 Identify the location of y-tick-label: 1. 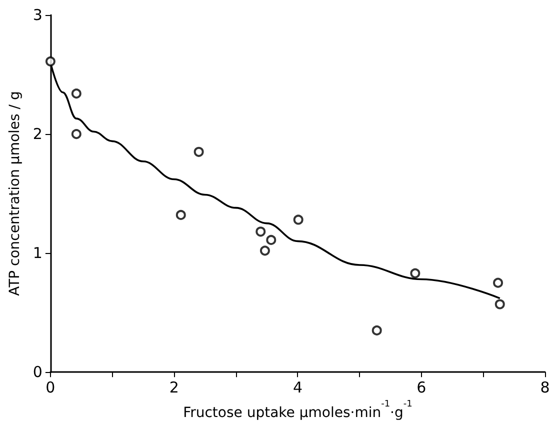
(37, 253).